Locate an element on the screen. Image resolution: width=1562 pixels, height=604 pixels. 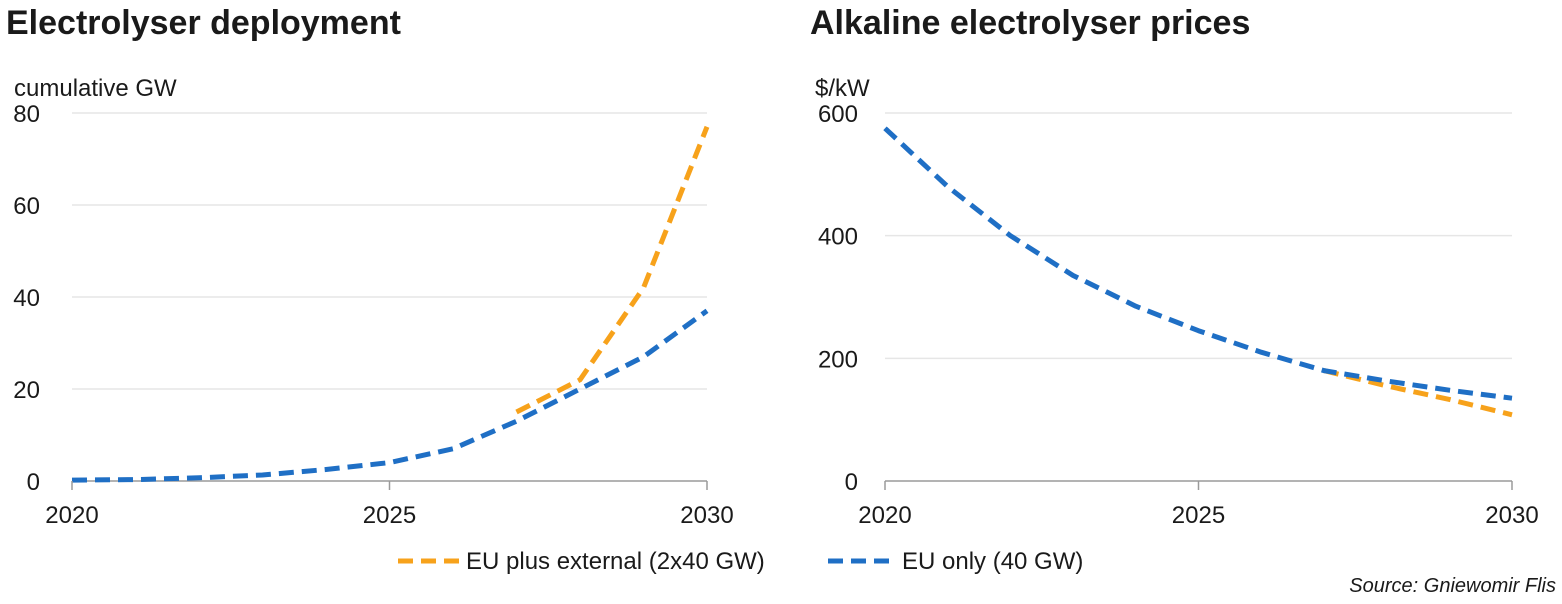
legend-item-eu-only: EU only (40 GW) is located at coordinates (955, 561).